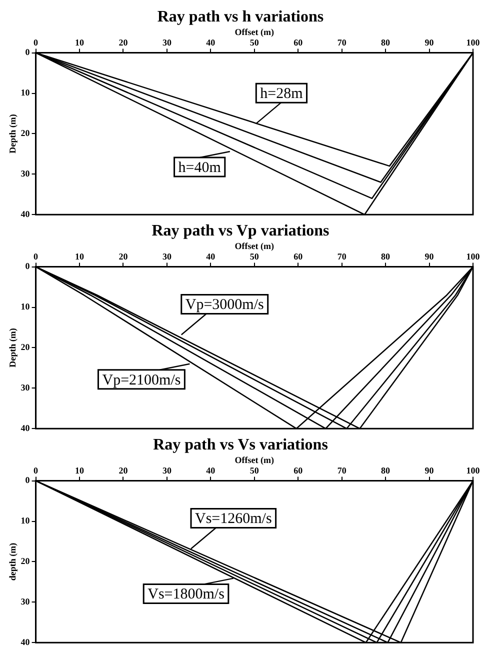  I want to click on chart-title: Ray path vs h variations, so click(240, 17).